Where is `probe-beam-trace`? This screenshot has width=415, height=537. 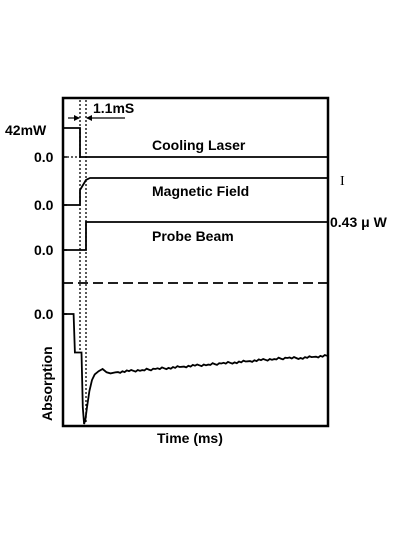
probe-beam-trace is located at coordinates (195, 236).